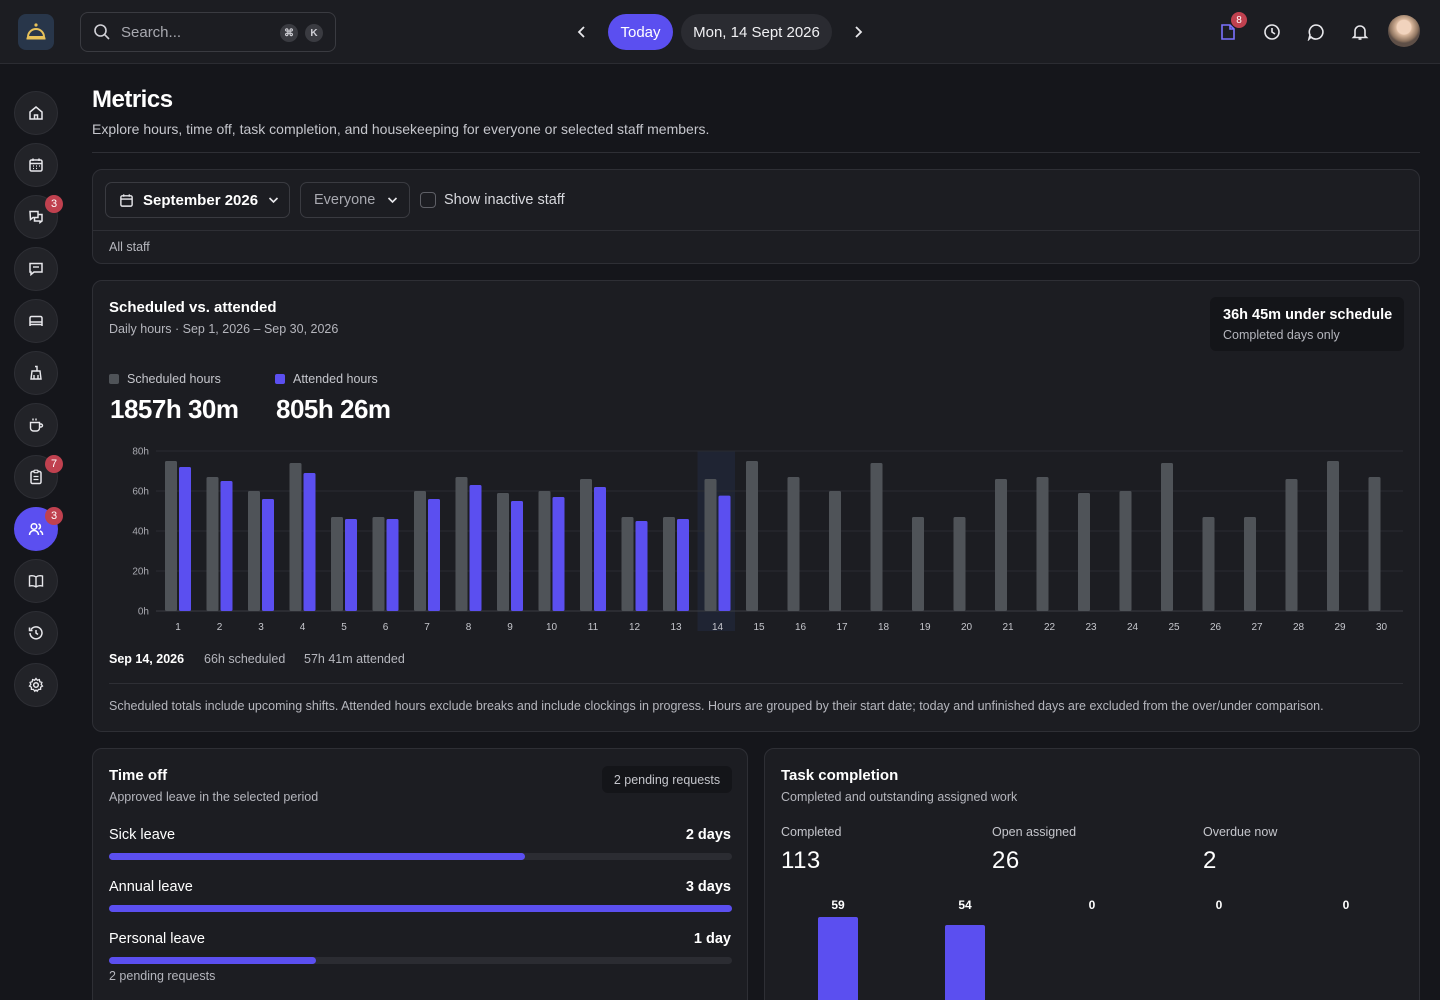 The width and height of the screenshot is (1440, 1000). What do you see at coordinates (965, 962) in the screenshot?
I see `task-bar` at bounding box center [965, 962].